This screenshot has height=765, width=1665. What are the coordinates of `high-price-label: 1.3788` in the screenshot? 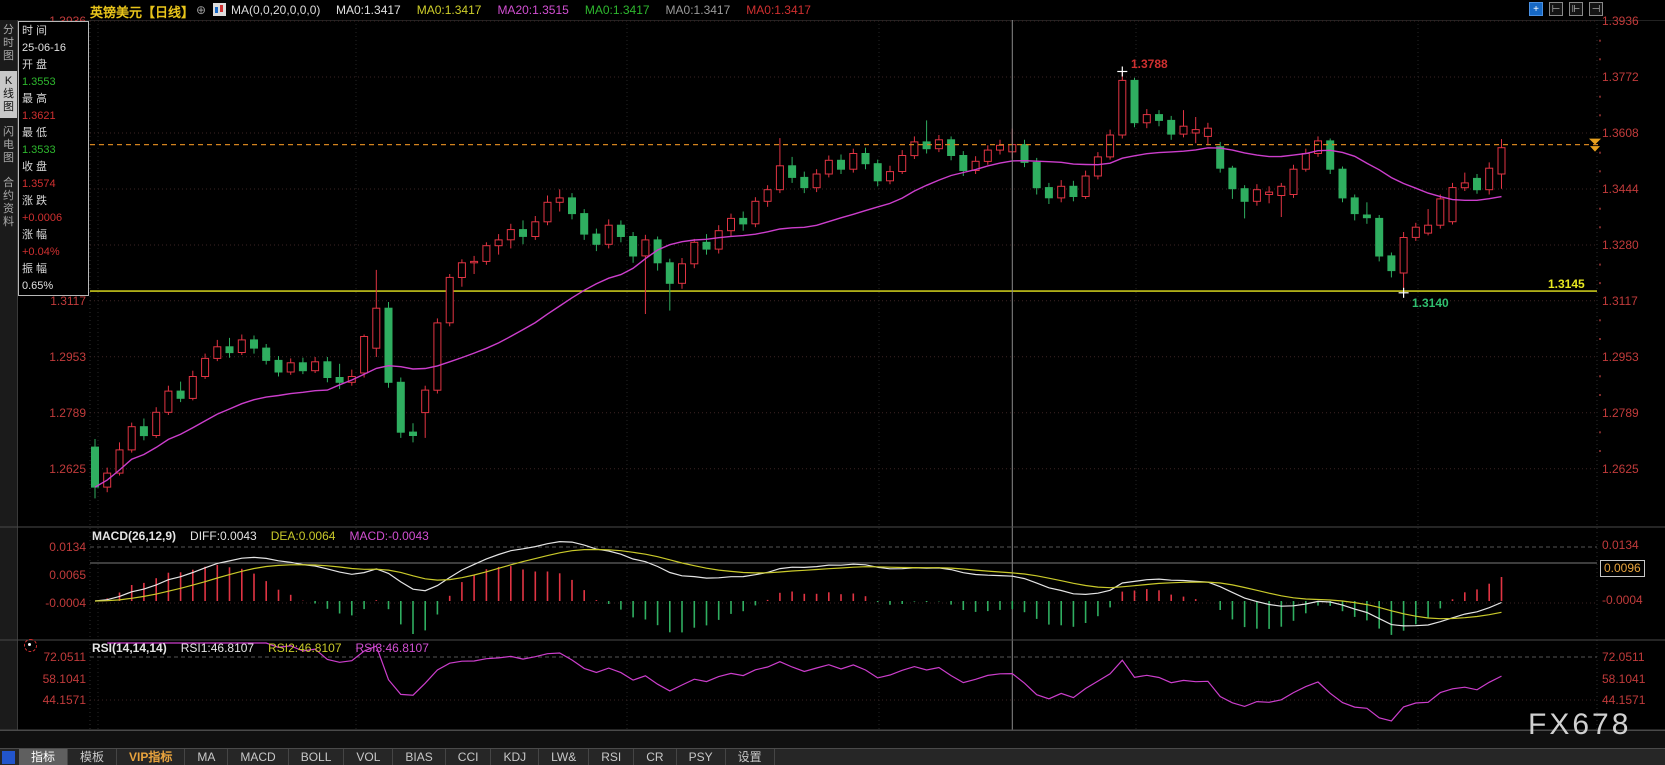 It's located at (1149, 64).